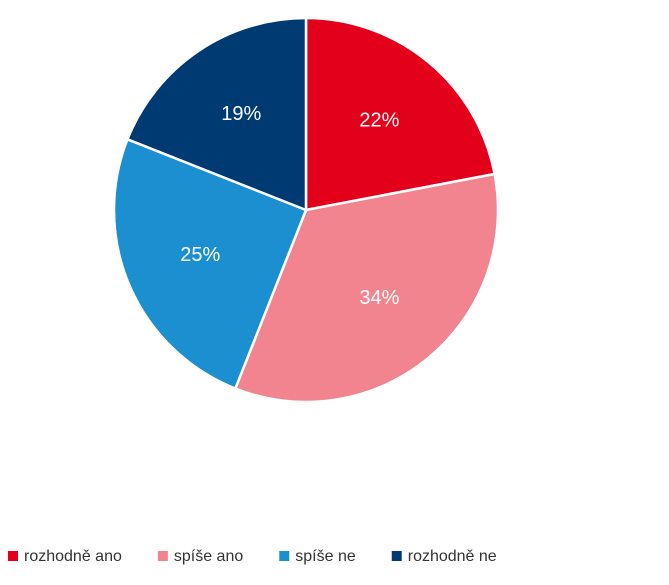 The image size is (669, 585). I want to click on legend: rozhodně ano spíše ano spíše ne rozhodně ne, so click(252, 556).